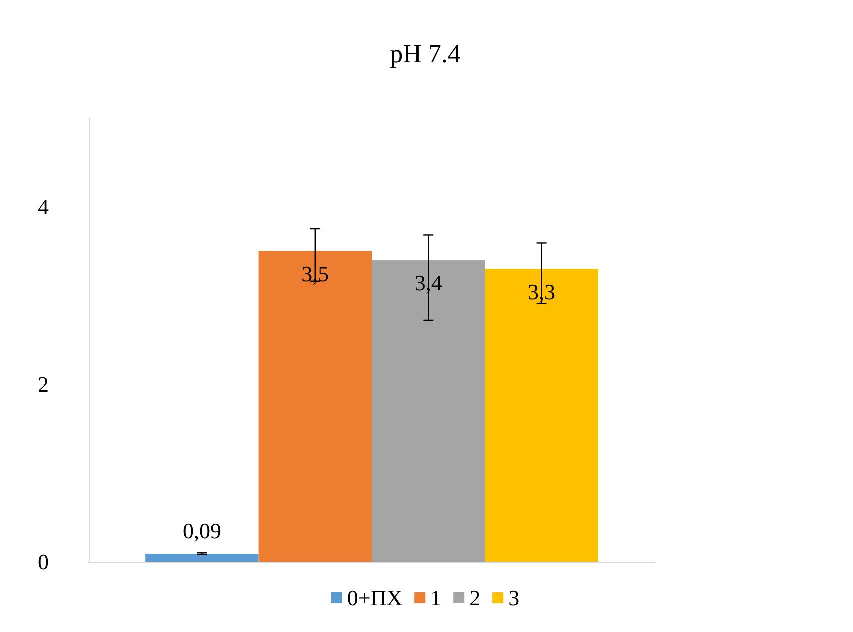 The image size is (853, 632). What do you see at coordinates (43, 207) in the screenshot?
I see `y-tick-label: 4` at bounding box center [43, 207].